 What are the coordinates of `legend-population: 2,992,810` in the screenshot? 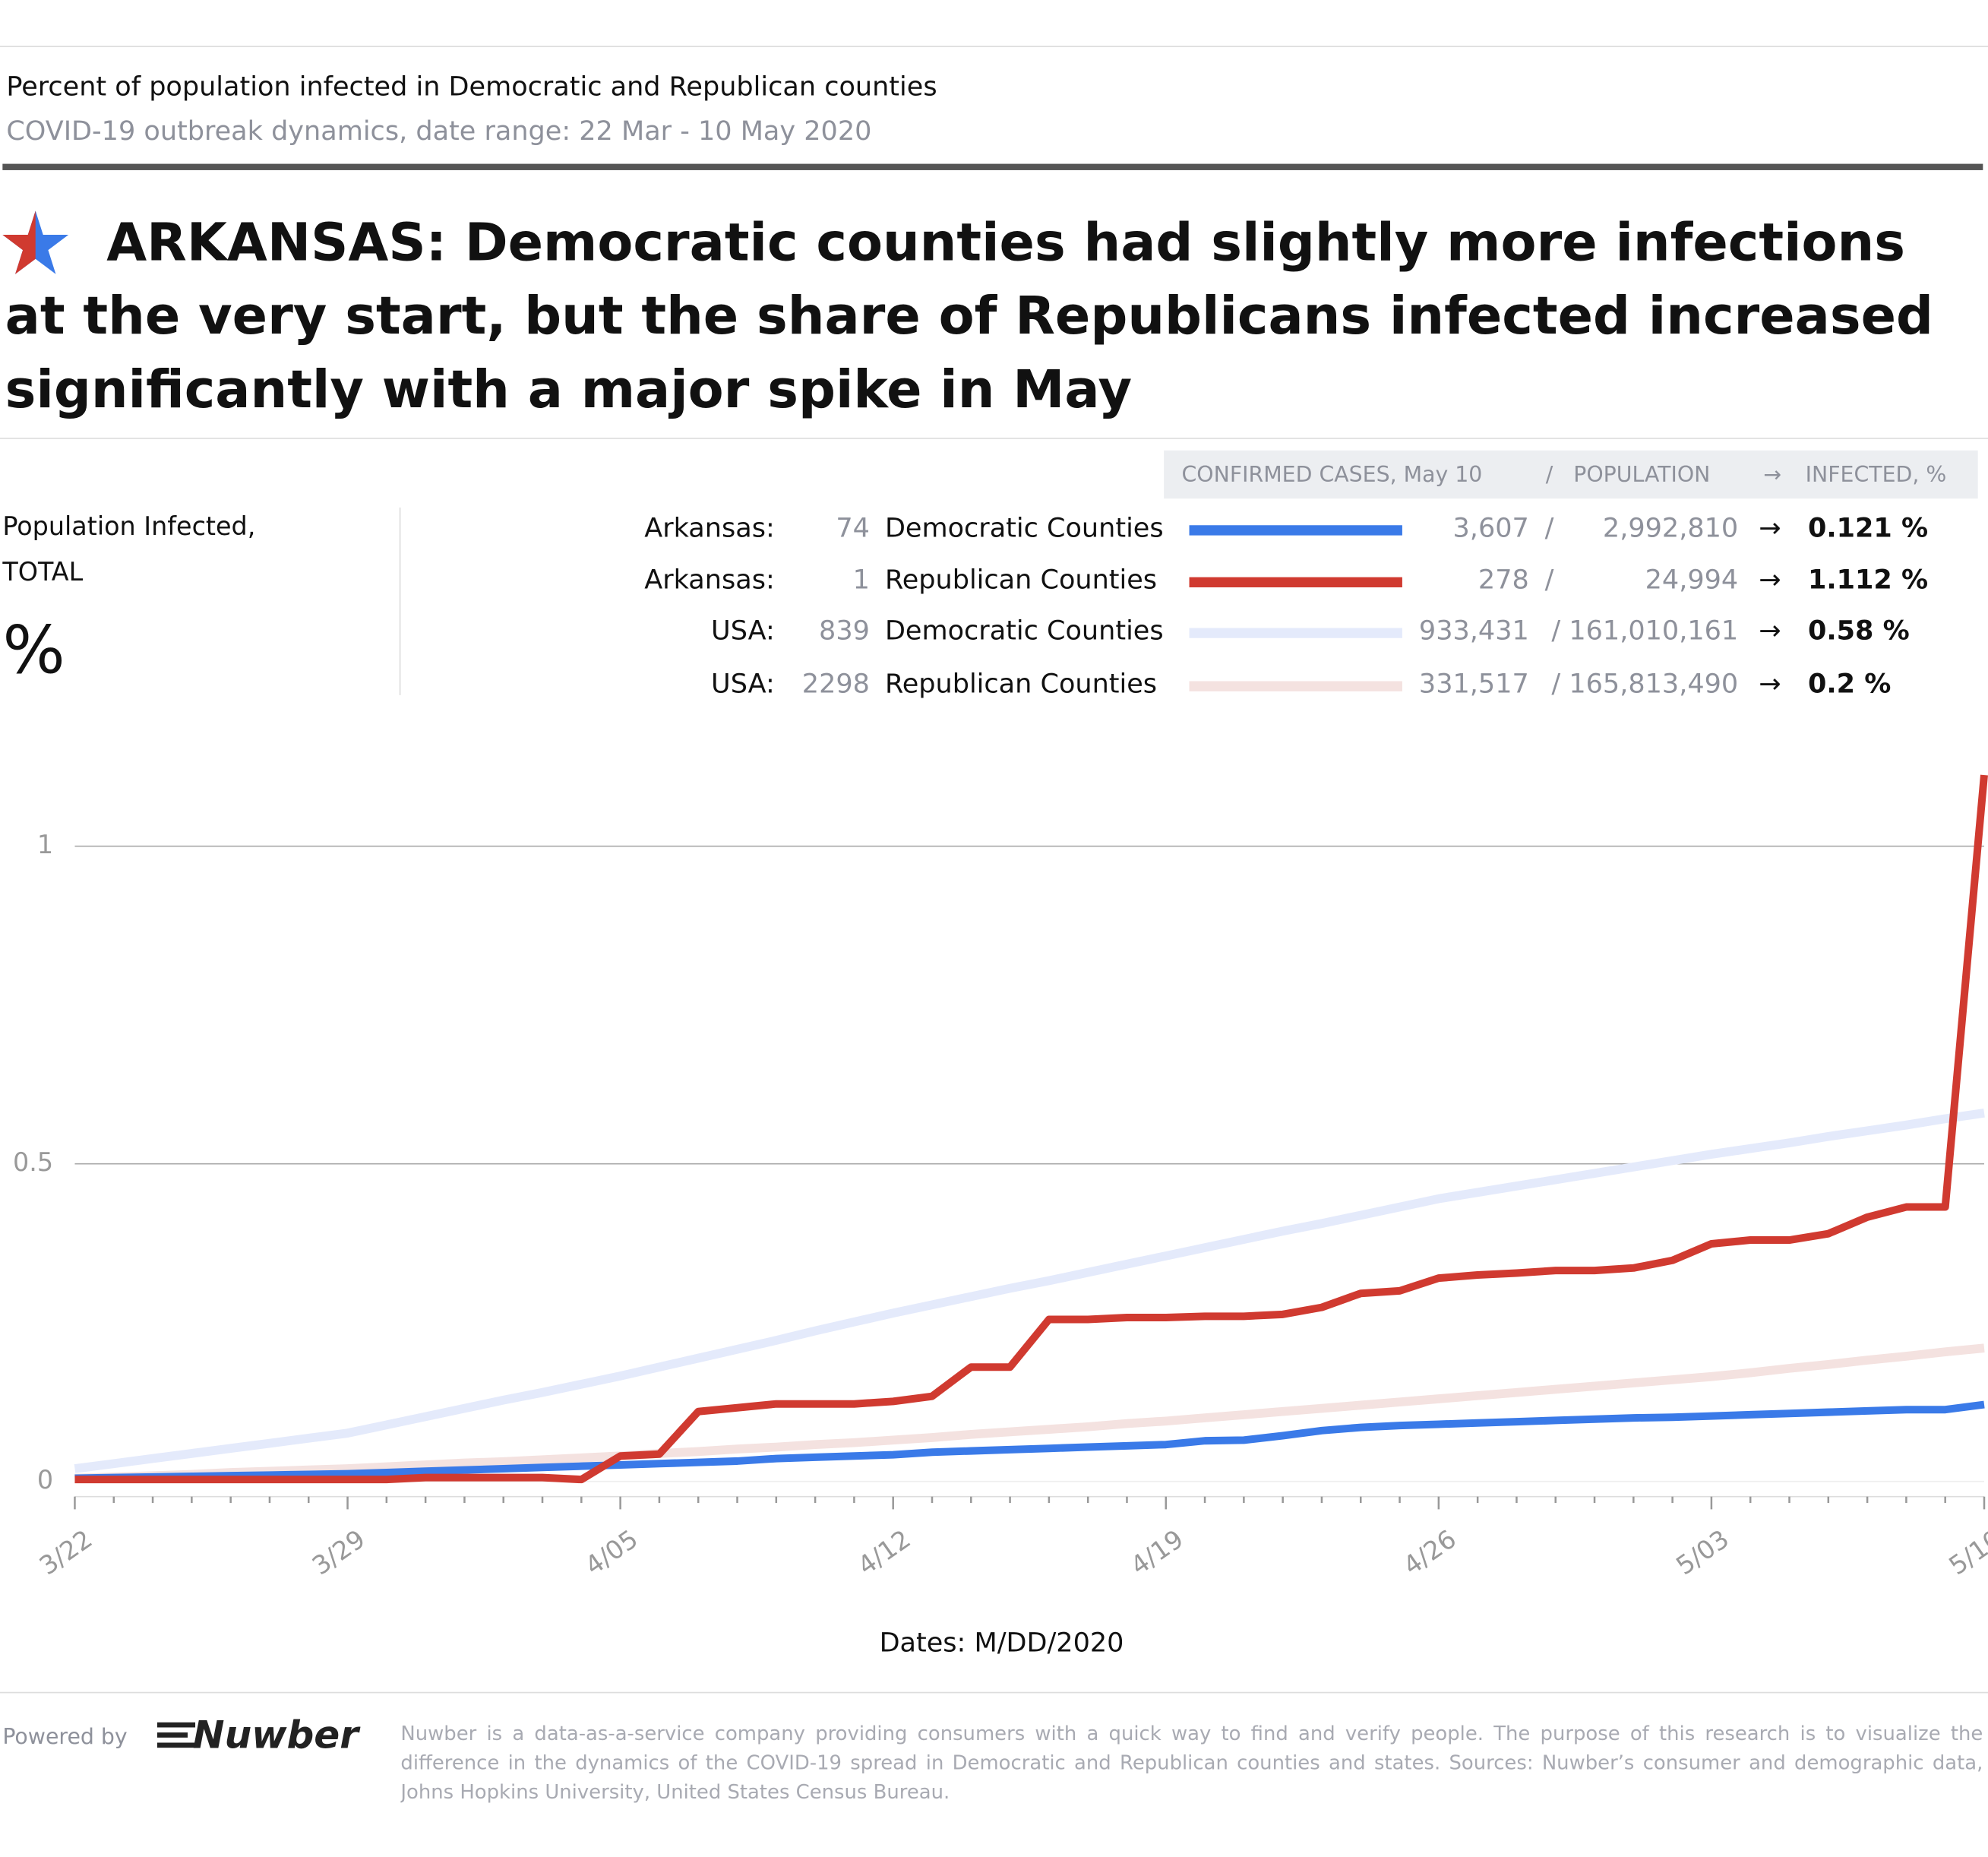 It's located at (1670, 527).